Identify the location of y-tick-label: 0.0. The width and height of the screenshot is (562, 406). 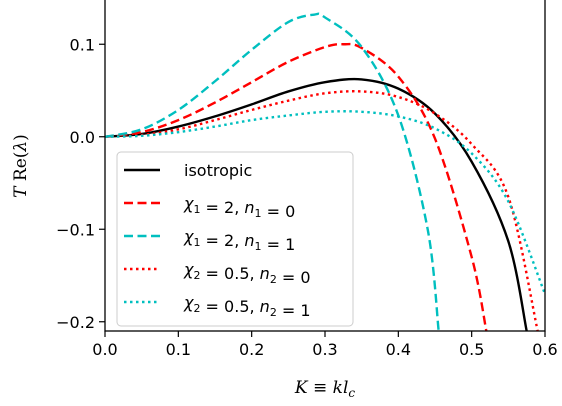
(82, 137).